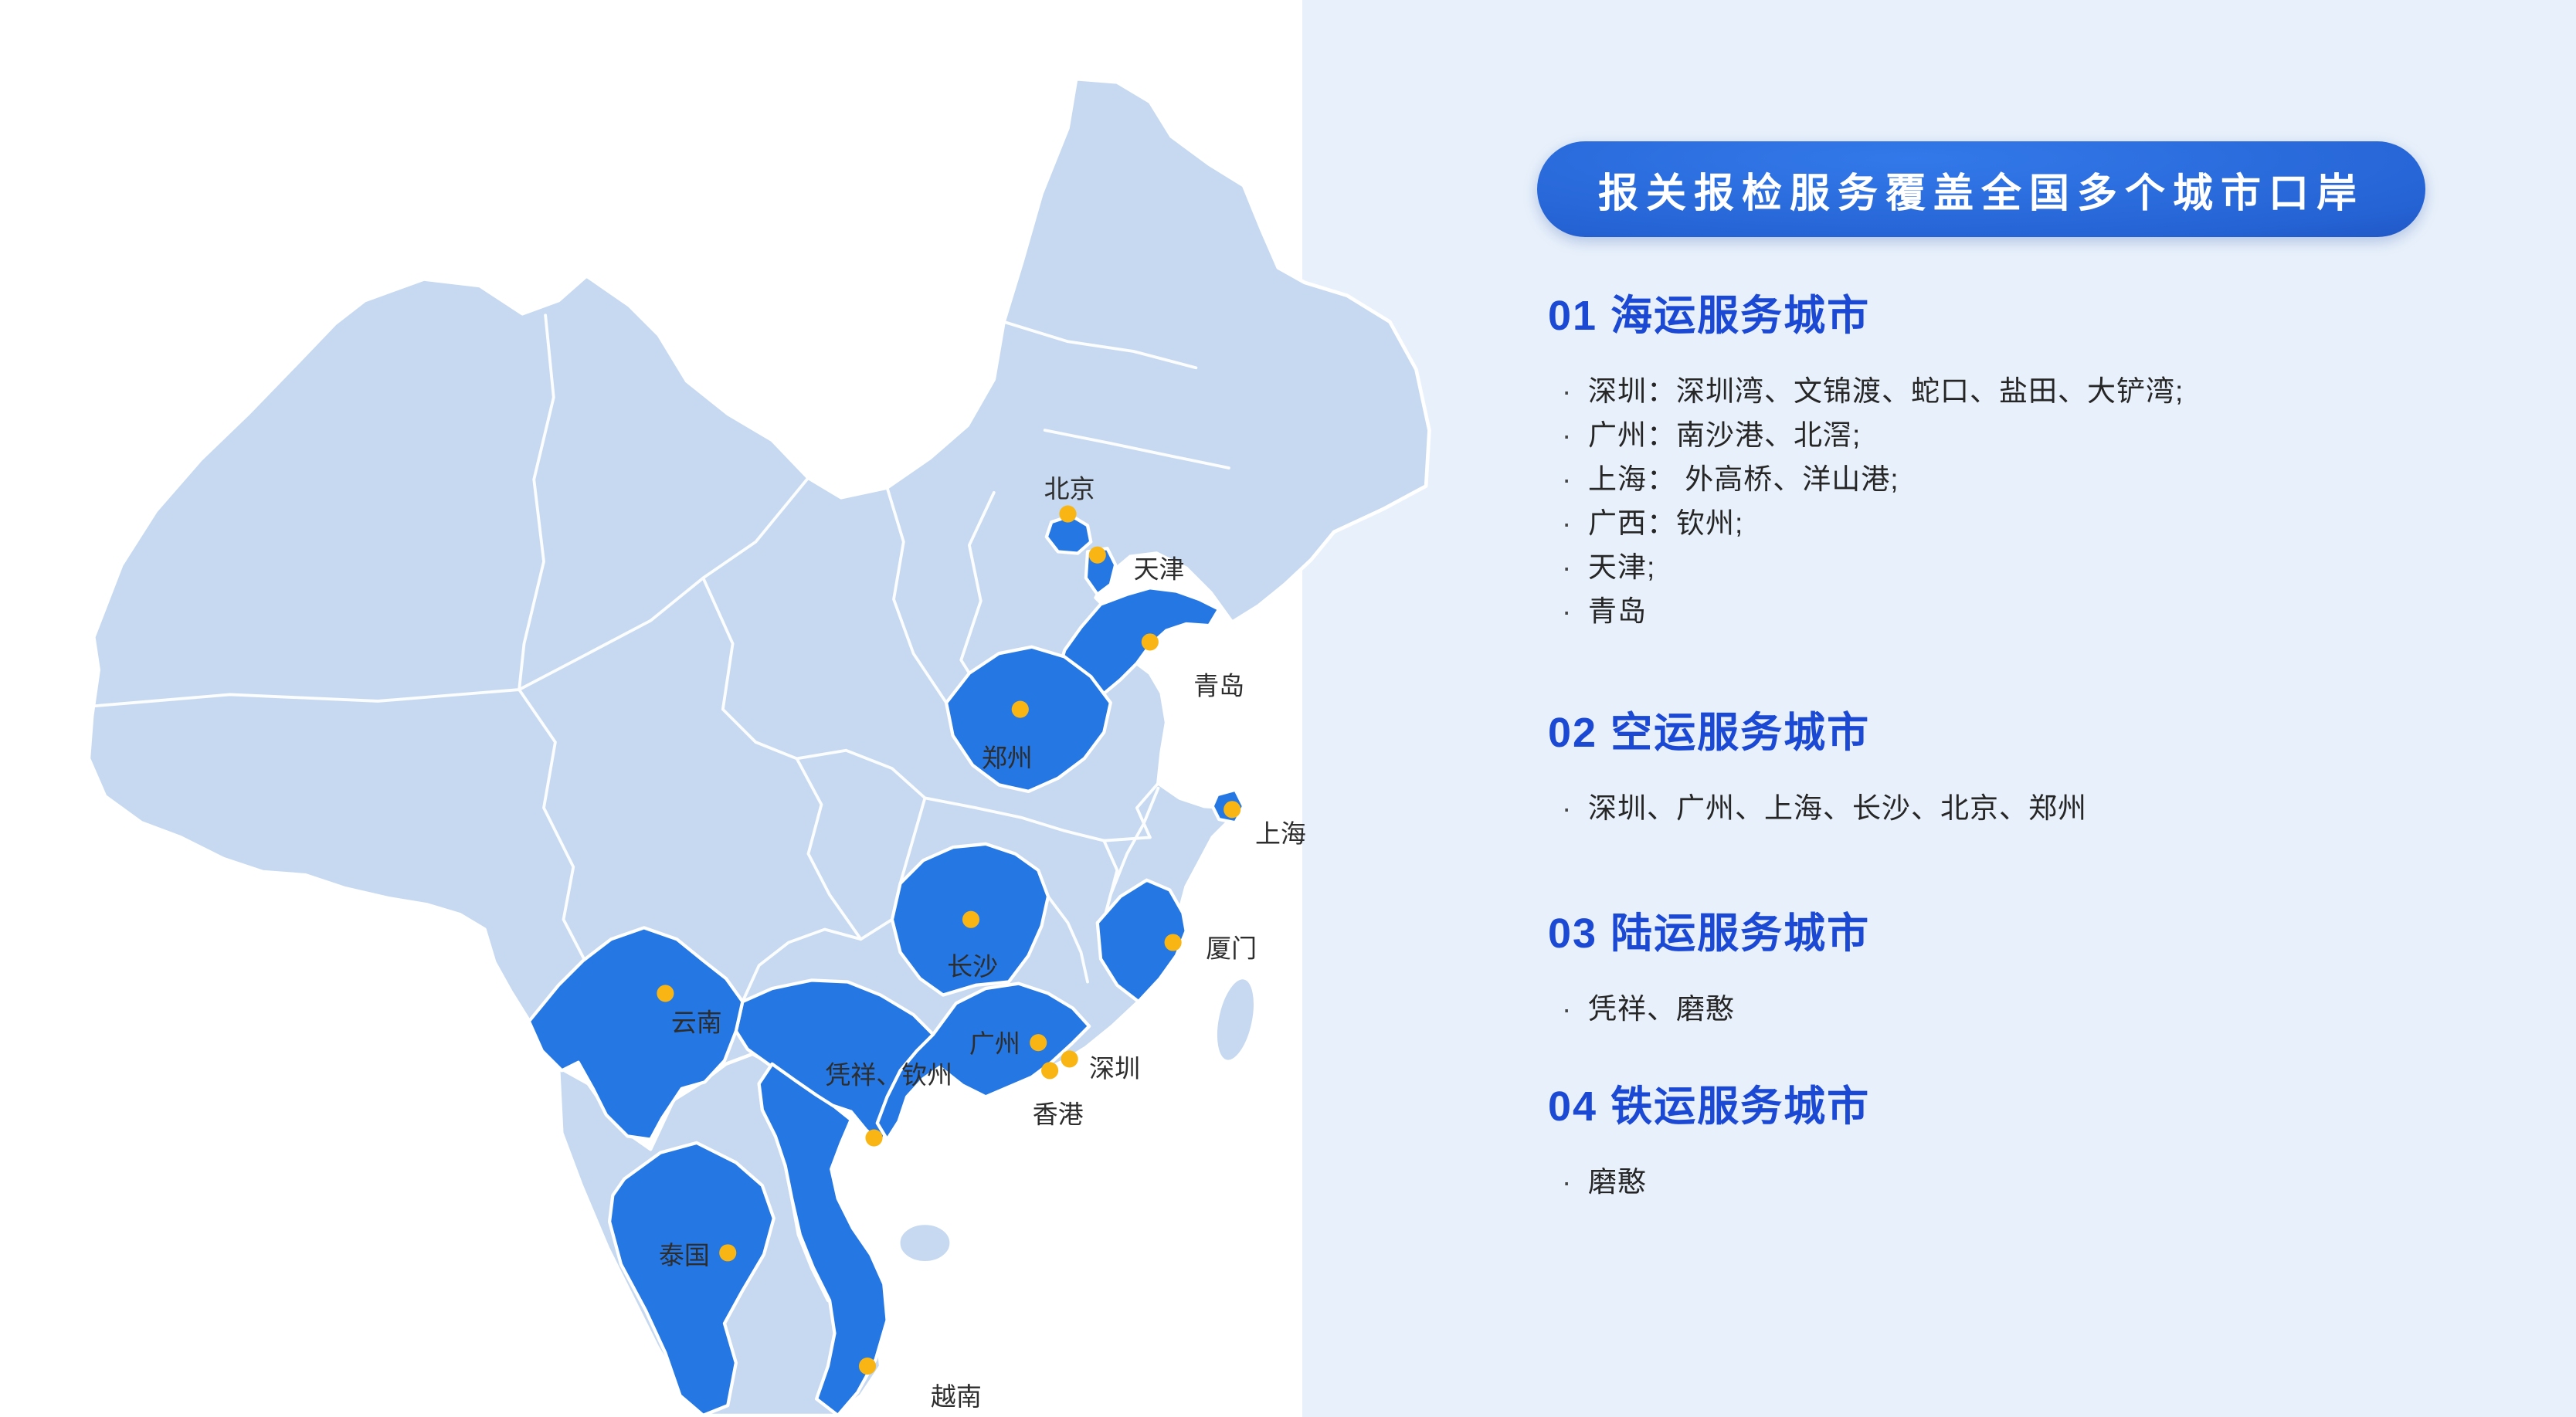  What do you see at coordinates (1058, 1095) in the screenshot?
I see `city-marker-hongkong: 香港` at bounding box center [1058, 1095].